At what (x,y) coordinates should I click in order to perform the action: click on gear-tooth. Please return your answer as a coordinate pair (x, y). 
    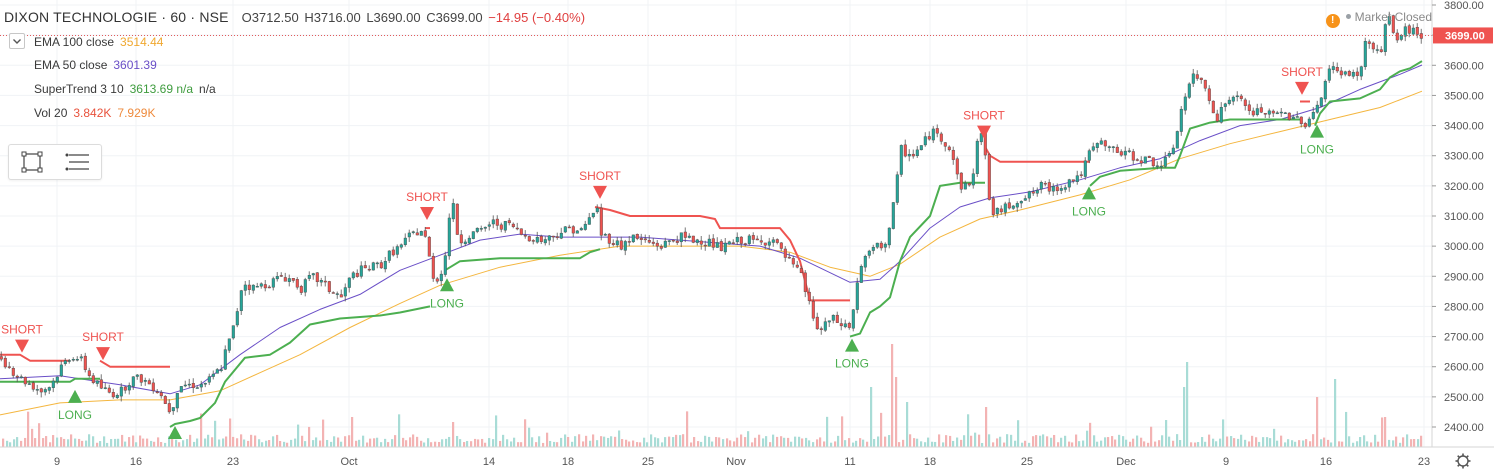
    Looking at the image, I should click on (1467, 457).